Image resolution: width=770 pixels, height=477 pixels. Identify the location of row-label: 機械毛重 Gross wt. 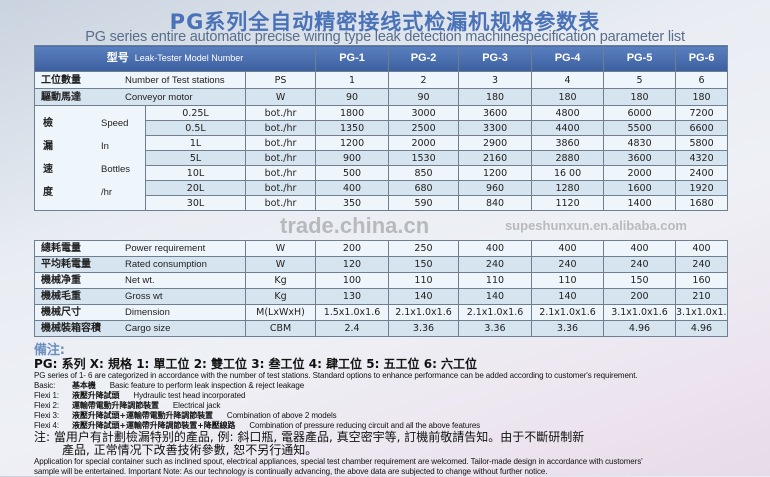
(140, 296).